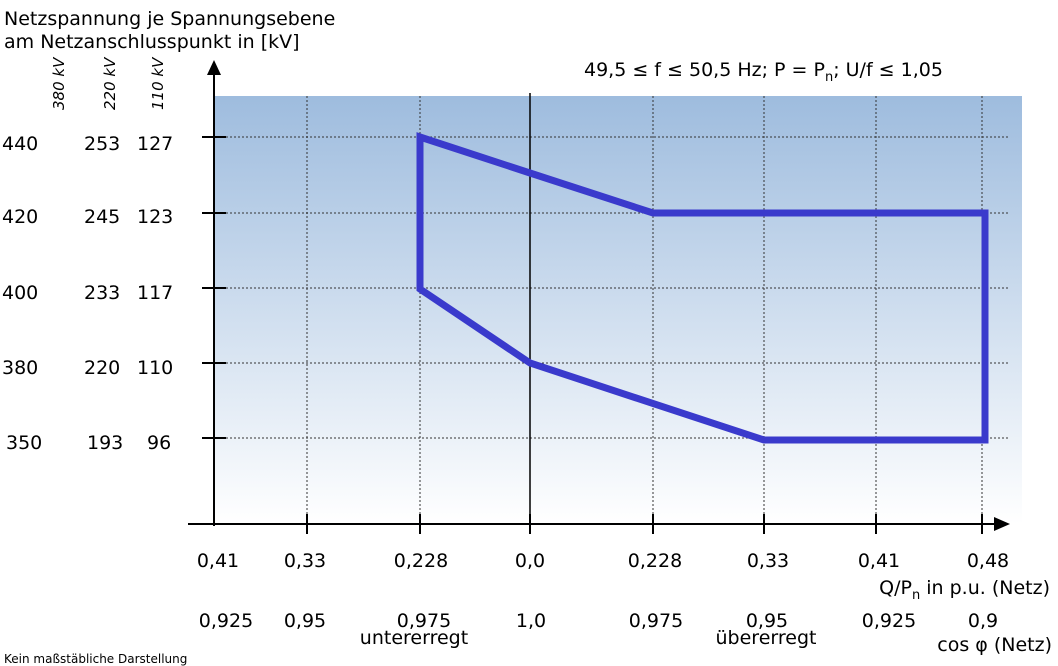 The image size is (1058, 666). I want to click on y-label-110-110: 110, so click(155, 368).